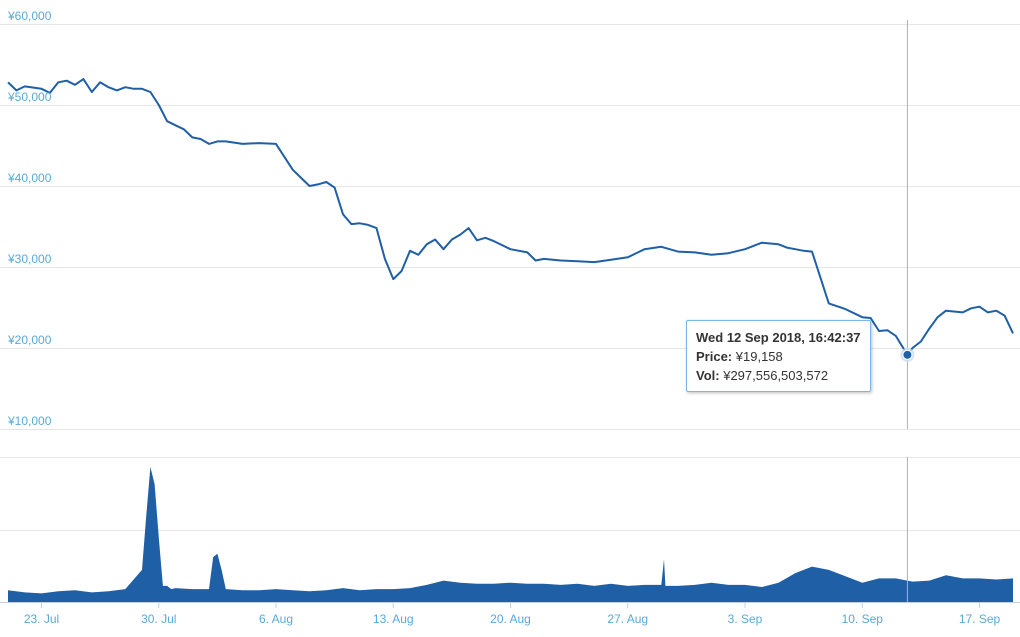 Image resolution: width=1020 pixels, height=637 pixels. I want to click on tooltip-vol-row: Vol: ¥297,556,503,572, so click(778, 375).